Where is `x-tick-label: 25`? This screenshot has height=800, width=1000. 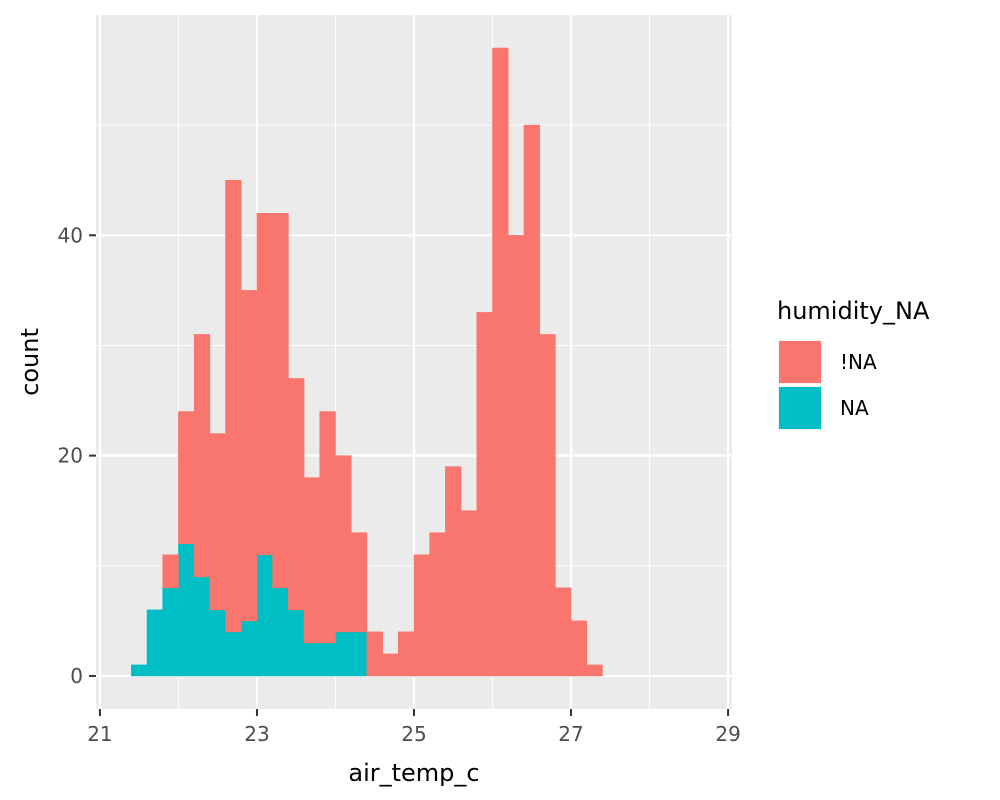
x-tick-label: 25 is located at coordinates (413, 734).